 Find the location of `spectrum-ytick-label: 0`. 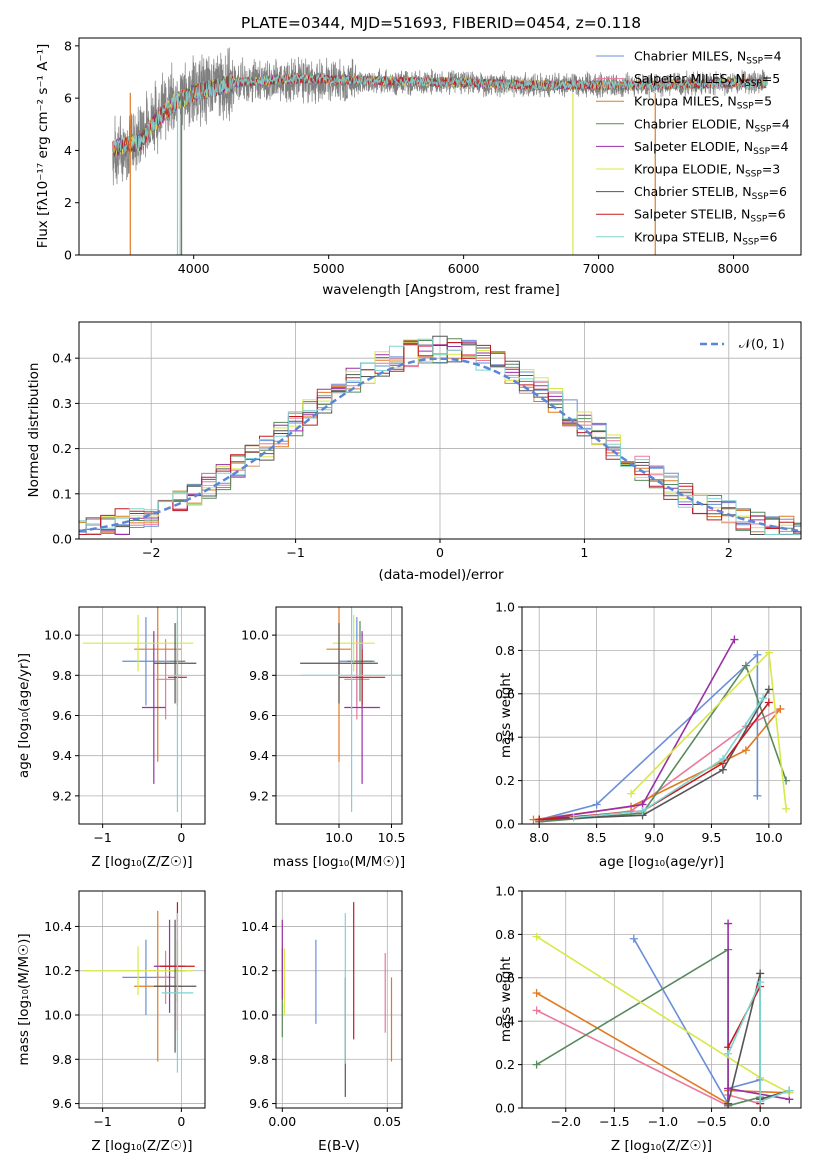

spectrum-ytick-label: 0 is located at coordinates (68, 255).